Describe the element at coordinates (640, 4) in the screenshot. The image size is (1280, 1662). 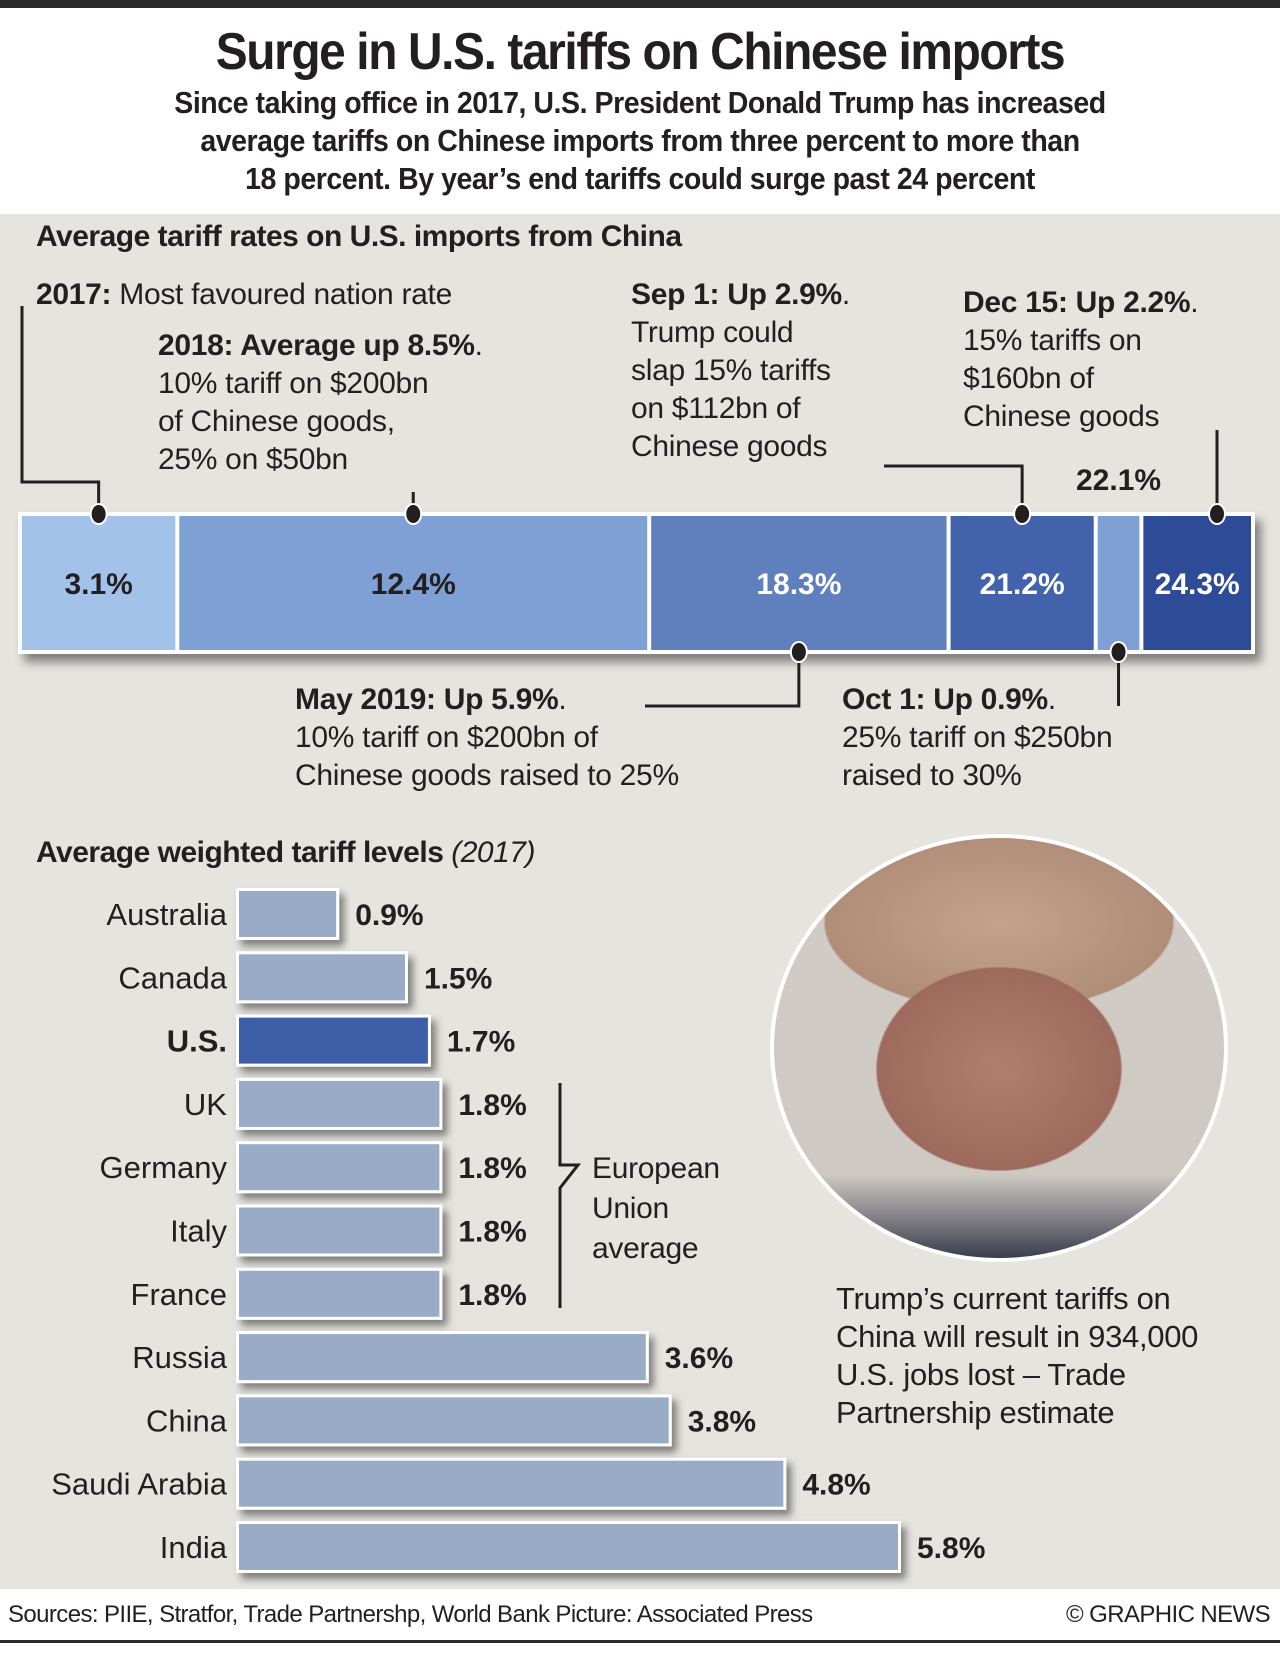
I see `top-rule` at that location.